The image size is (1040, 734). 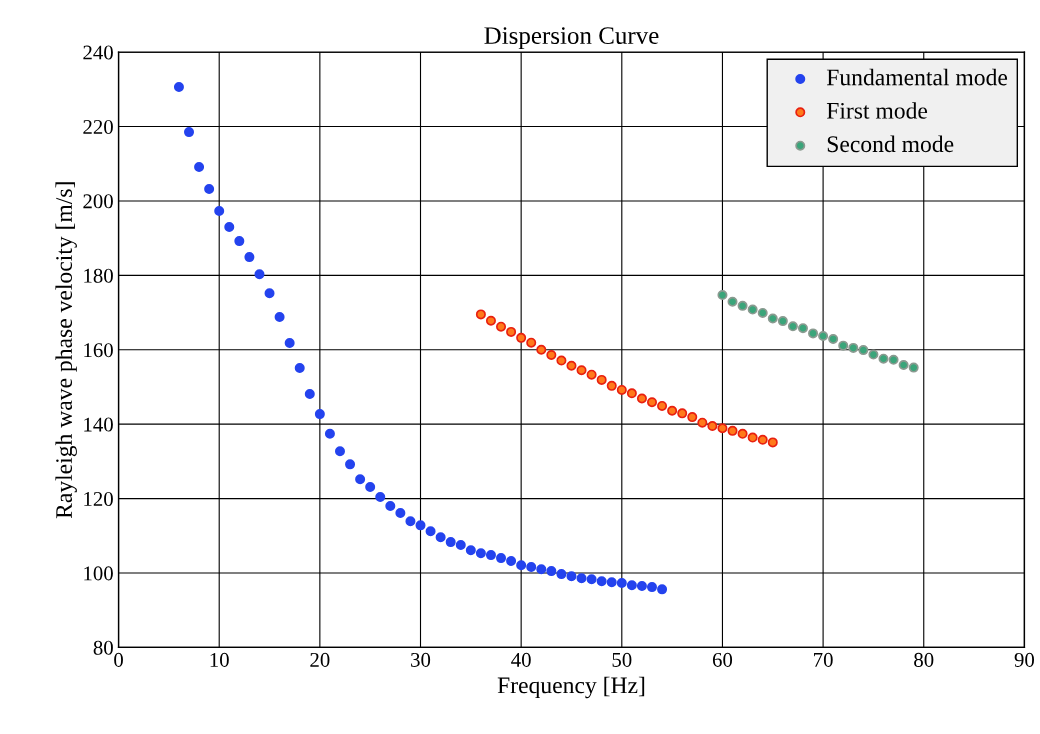 What do you see at coordinates (98, 201) in the screenshot?
I see `y-tick-label: 200` at bounding box center [98, 201].